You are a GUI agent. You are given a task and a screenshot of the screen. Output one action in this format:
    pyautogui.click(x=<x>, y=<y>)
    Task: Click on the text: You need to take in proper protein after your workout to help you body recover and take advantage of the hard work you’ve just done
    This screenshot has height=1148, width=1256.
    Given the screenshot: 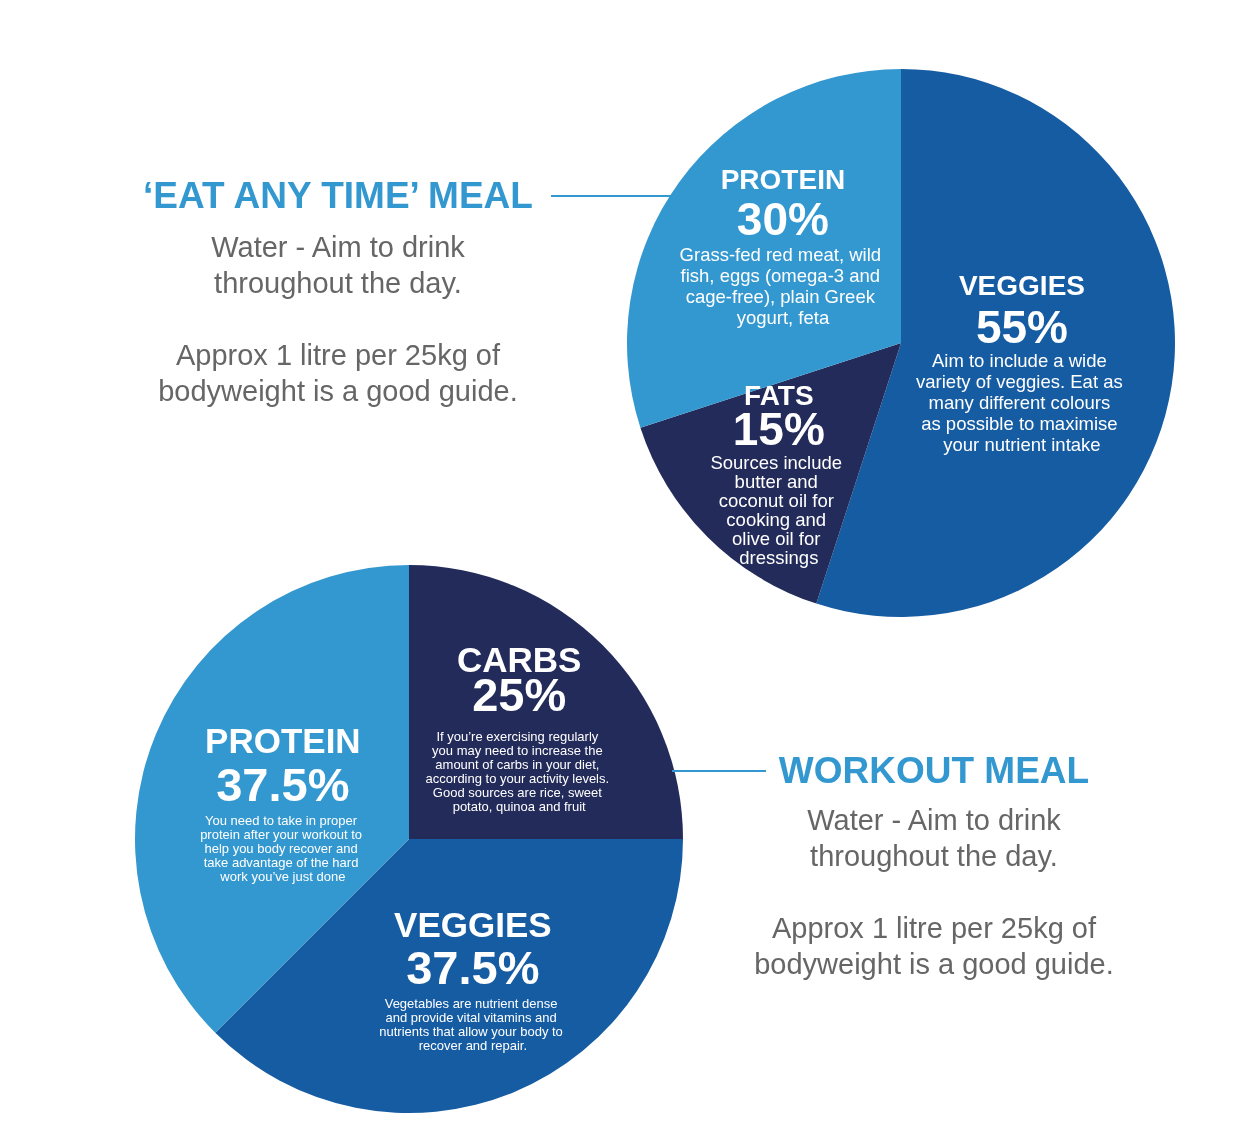 What is the action you would take?
    pyautogui.click(x=281, y=848)
    